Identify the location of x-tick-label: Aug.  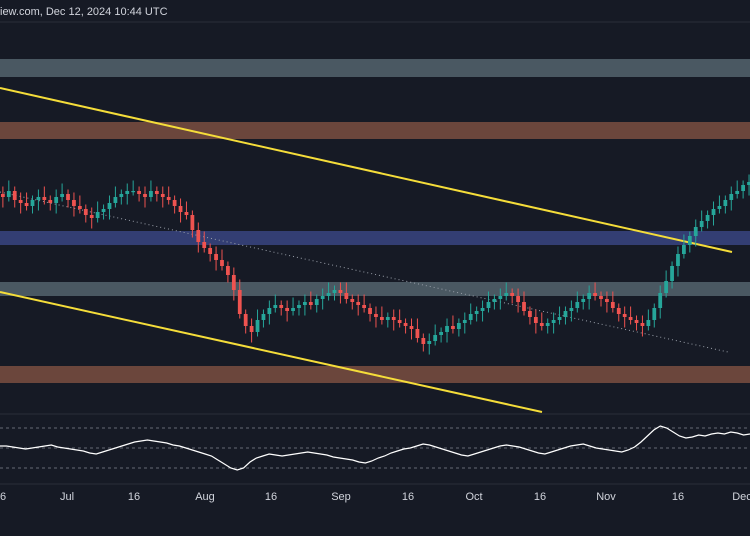
(205, 497).